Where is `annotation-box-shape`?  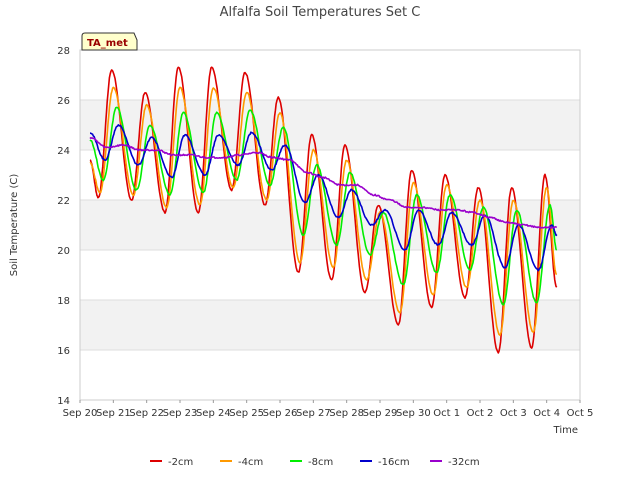
annotation-box-shape is located at coordinates (109, 41).